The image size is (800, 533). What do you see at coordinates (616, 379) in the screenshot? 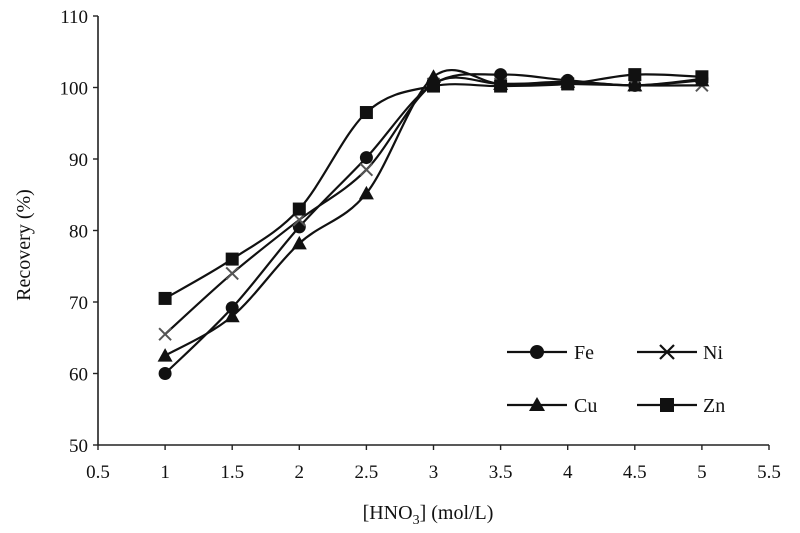
I see `legend: Fe Ni Cu Zn` at bounding box center [616, 379].